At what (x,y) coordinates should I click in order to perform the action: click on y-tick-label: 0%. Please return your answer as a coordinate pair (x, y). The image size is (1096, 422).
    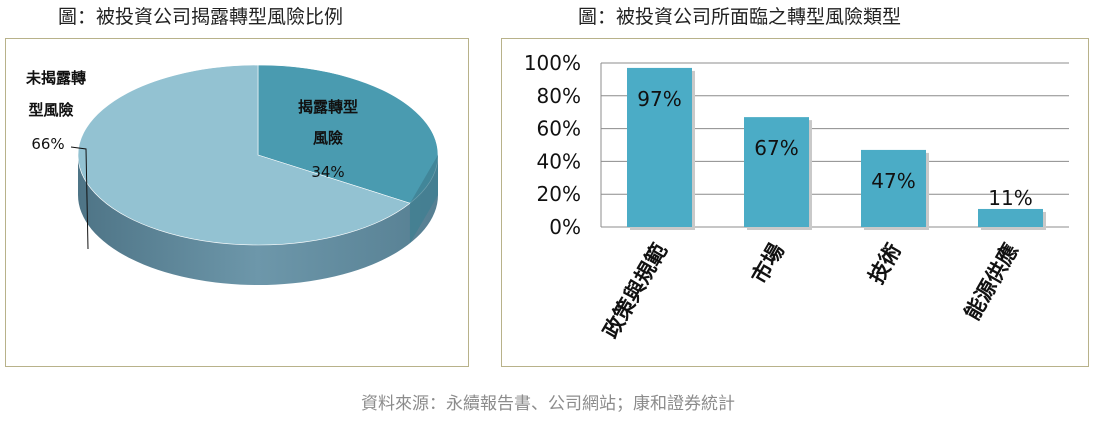
    Looking at the image, I should click on (565, 227).